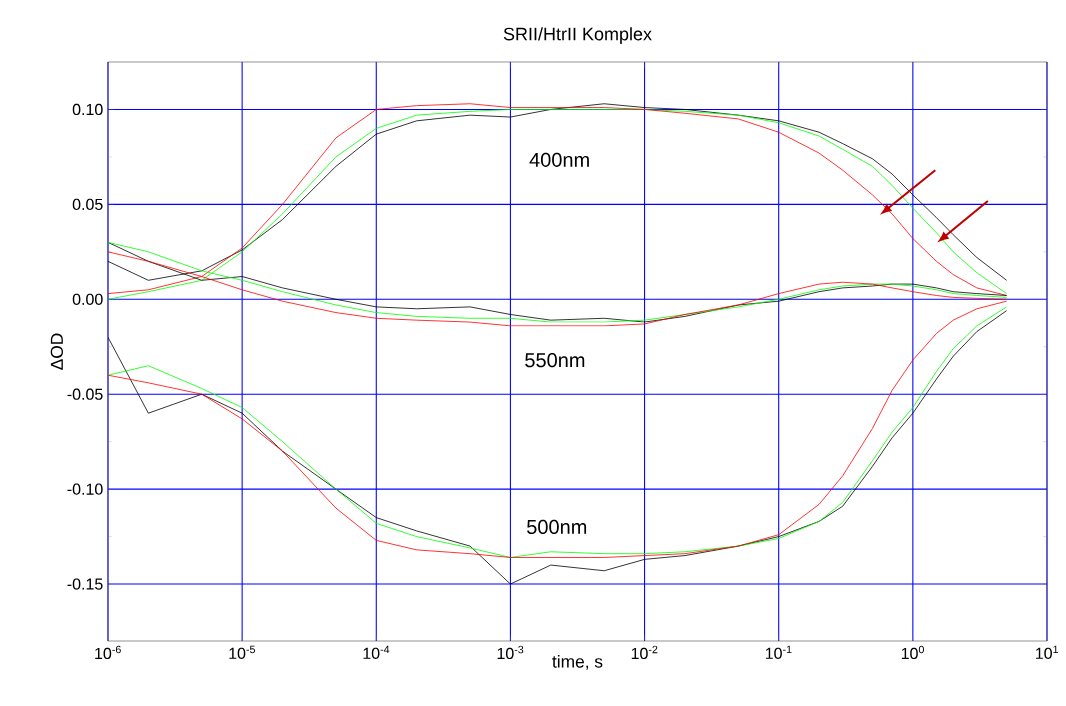 The height and width of the screenshot is (706, 1066). Describe the element at coordinates (85, 394) in the screenshot. I see `y-tick-label: -0.05` at that location.